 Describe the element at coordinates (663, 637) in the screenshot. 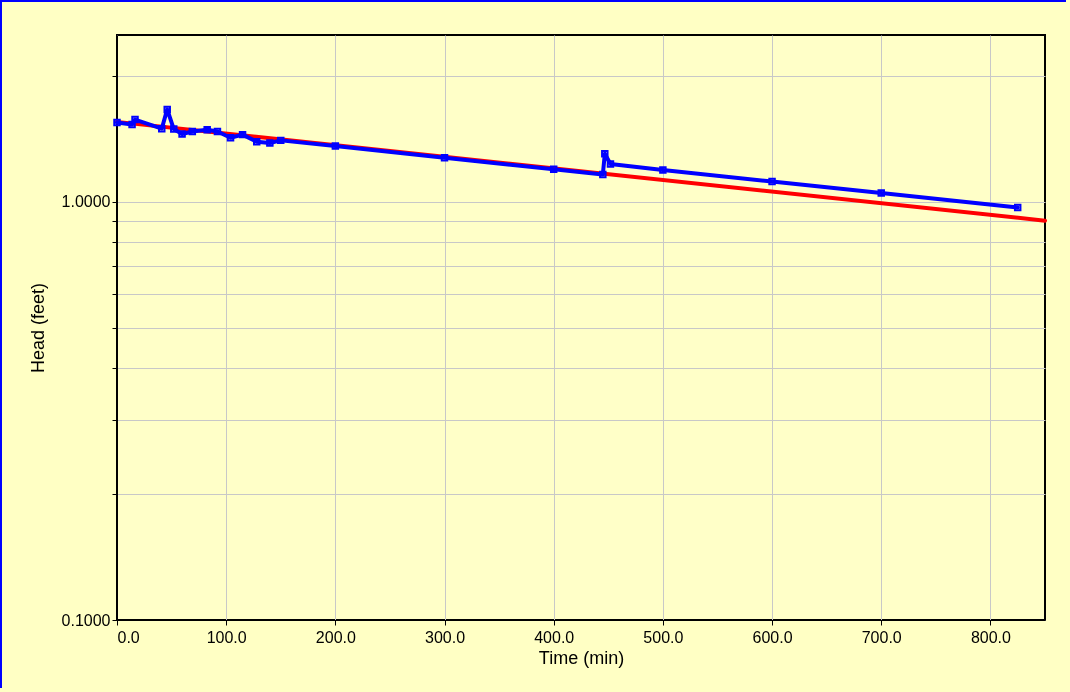

I see `x-tick-label: 500.0` at that location.